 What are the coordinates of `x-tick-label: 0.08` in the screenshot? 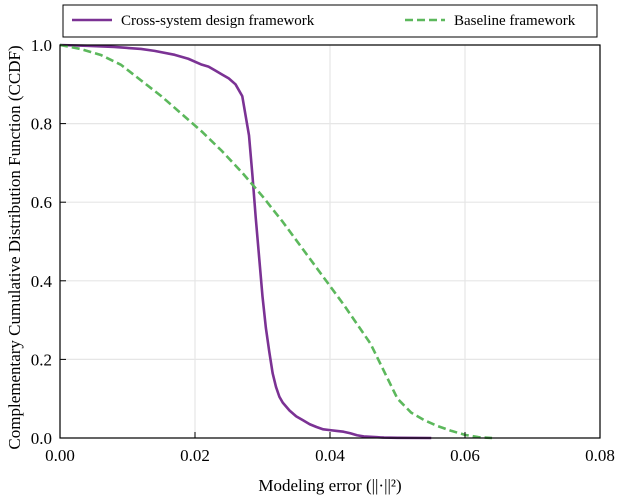 It's located at (600, 455).